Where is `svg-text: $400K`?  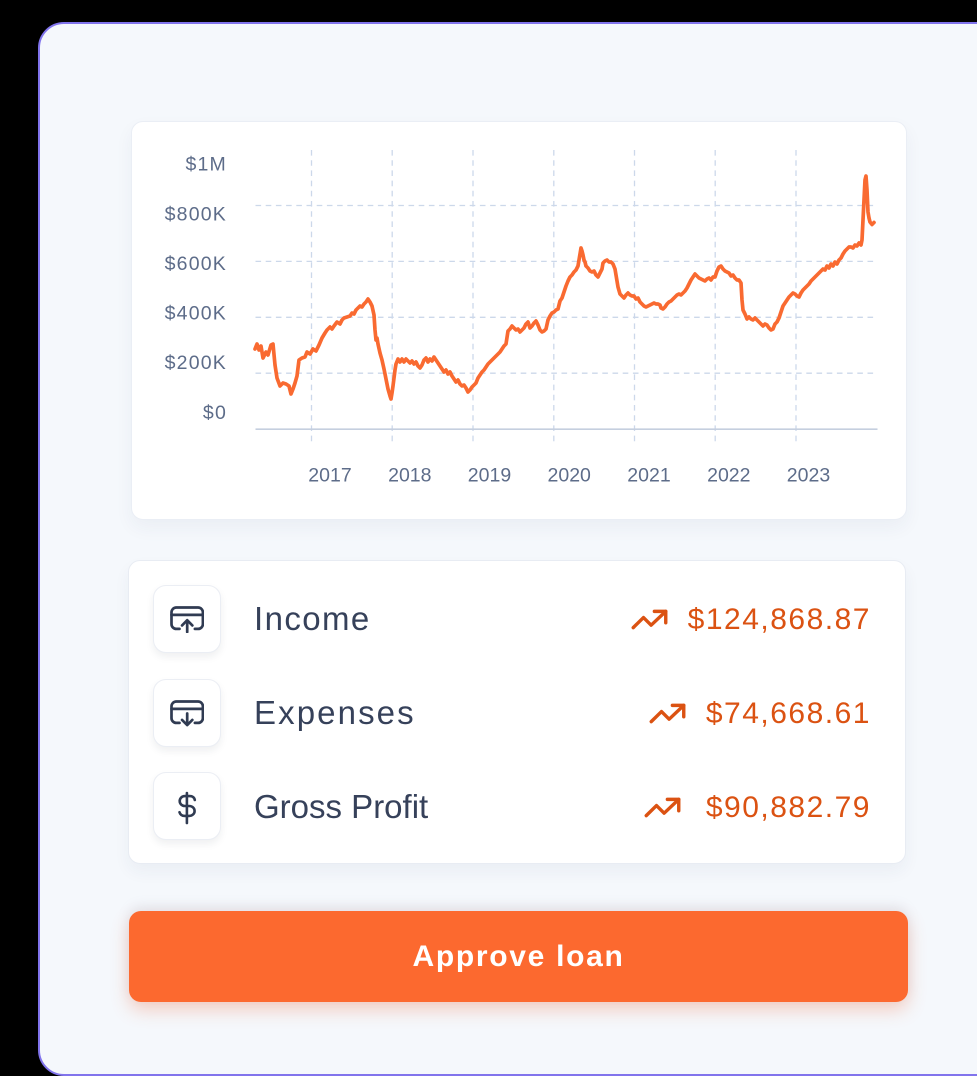 svg-text: $400K is located at coordinates (196, 314).